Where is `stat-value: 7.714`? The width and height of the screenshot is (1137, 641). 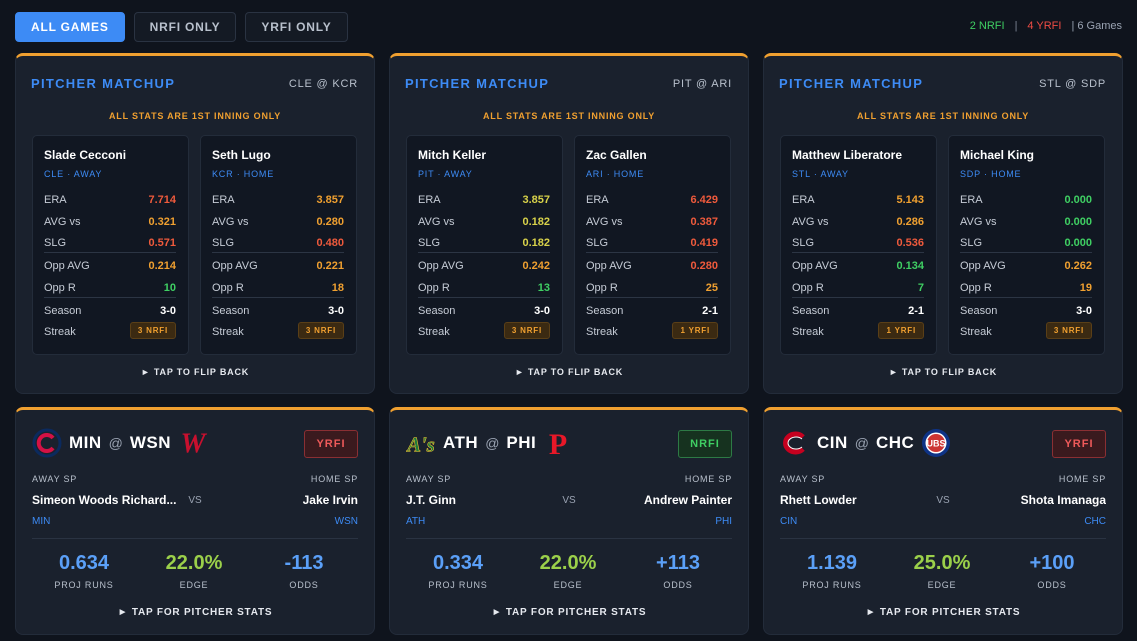
stat-value: 7.714 is located at coordinates (162, 200).